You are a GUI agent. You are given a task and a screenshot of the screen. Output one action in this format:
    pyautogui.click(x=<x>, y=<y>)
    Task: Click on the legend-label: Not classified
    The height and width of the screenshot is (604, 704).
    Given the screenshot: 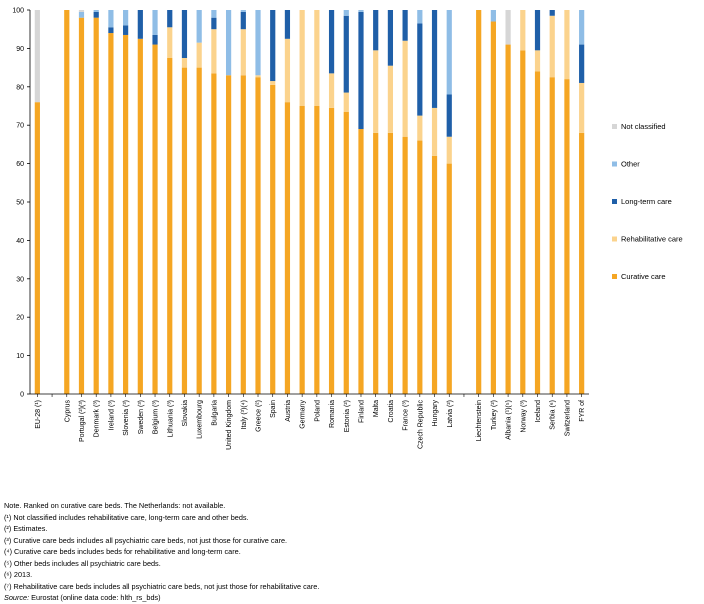 What is the action you would take?
    pyautogui.click(x=643, y=126)
    